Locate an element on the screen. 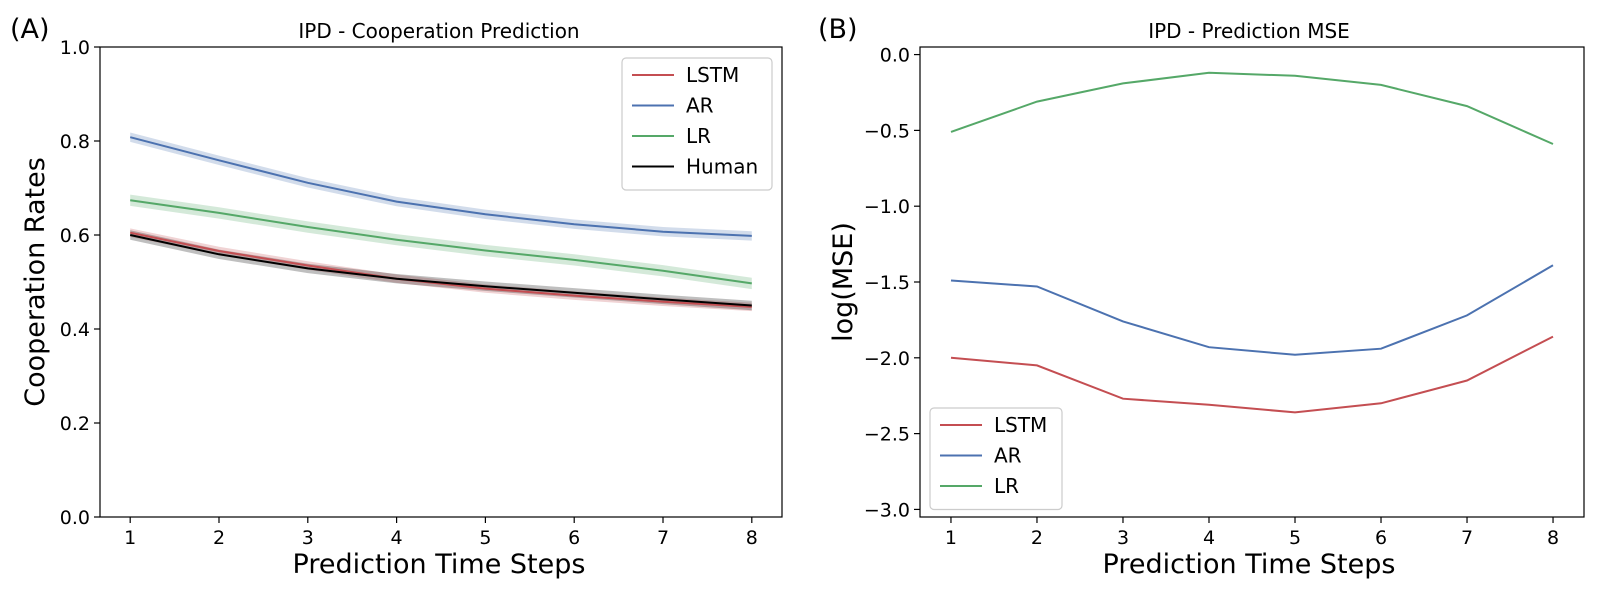  panel-a-line-lstm is located at coordinates (440, 269).